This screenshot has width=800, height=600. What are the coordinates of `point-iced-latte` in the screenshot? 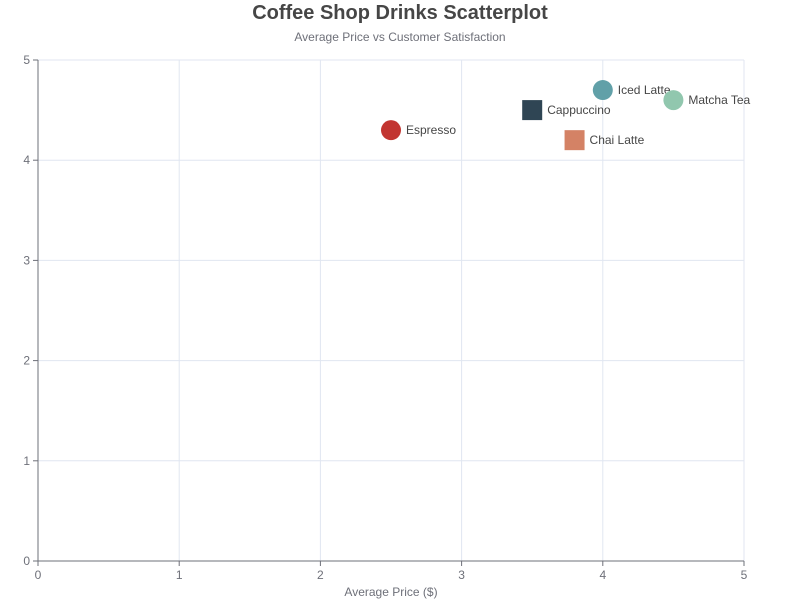 It's located at (602, 90).